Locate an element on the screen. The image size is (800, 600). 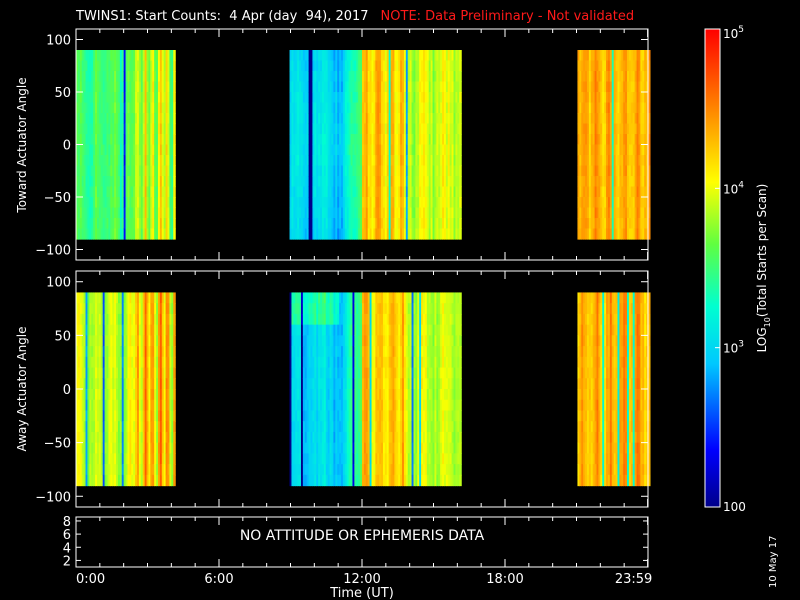
svg-text: −50 is located at coordinates (57, 198).